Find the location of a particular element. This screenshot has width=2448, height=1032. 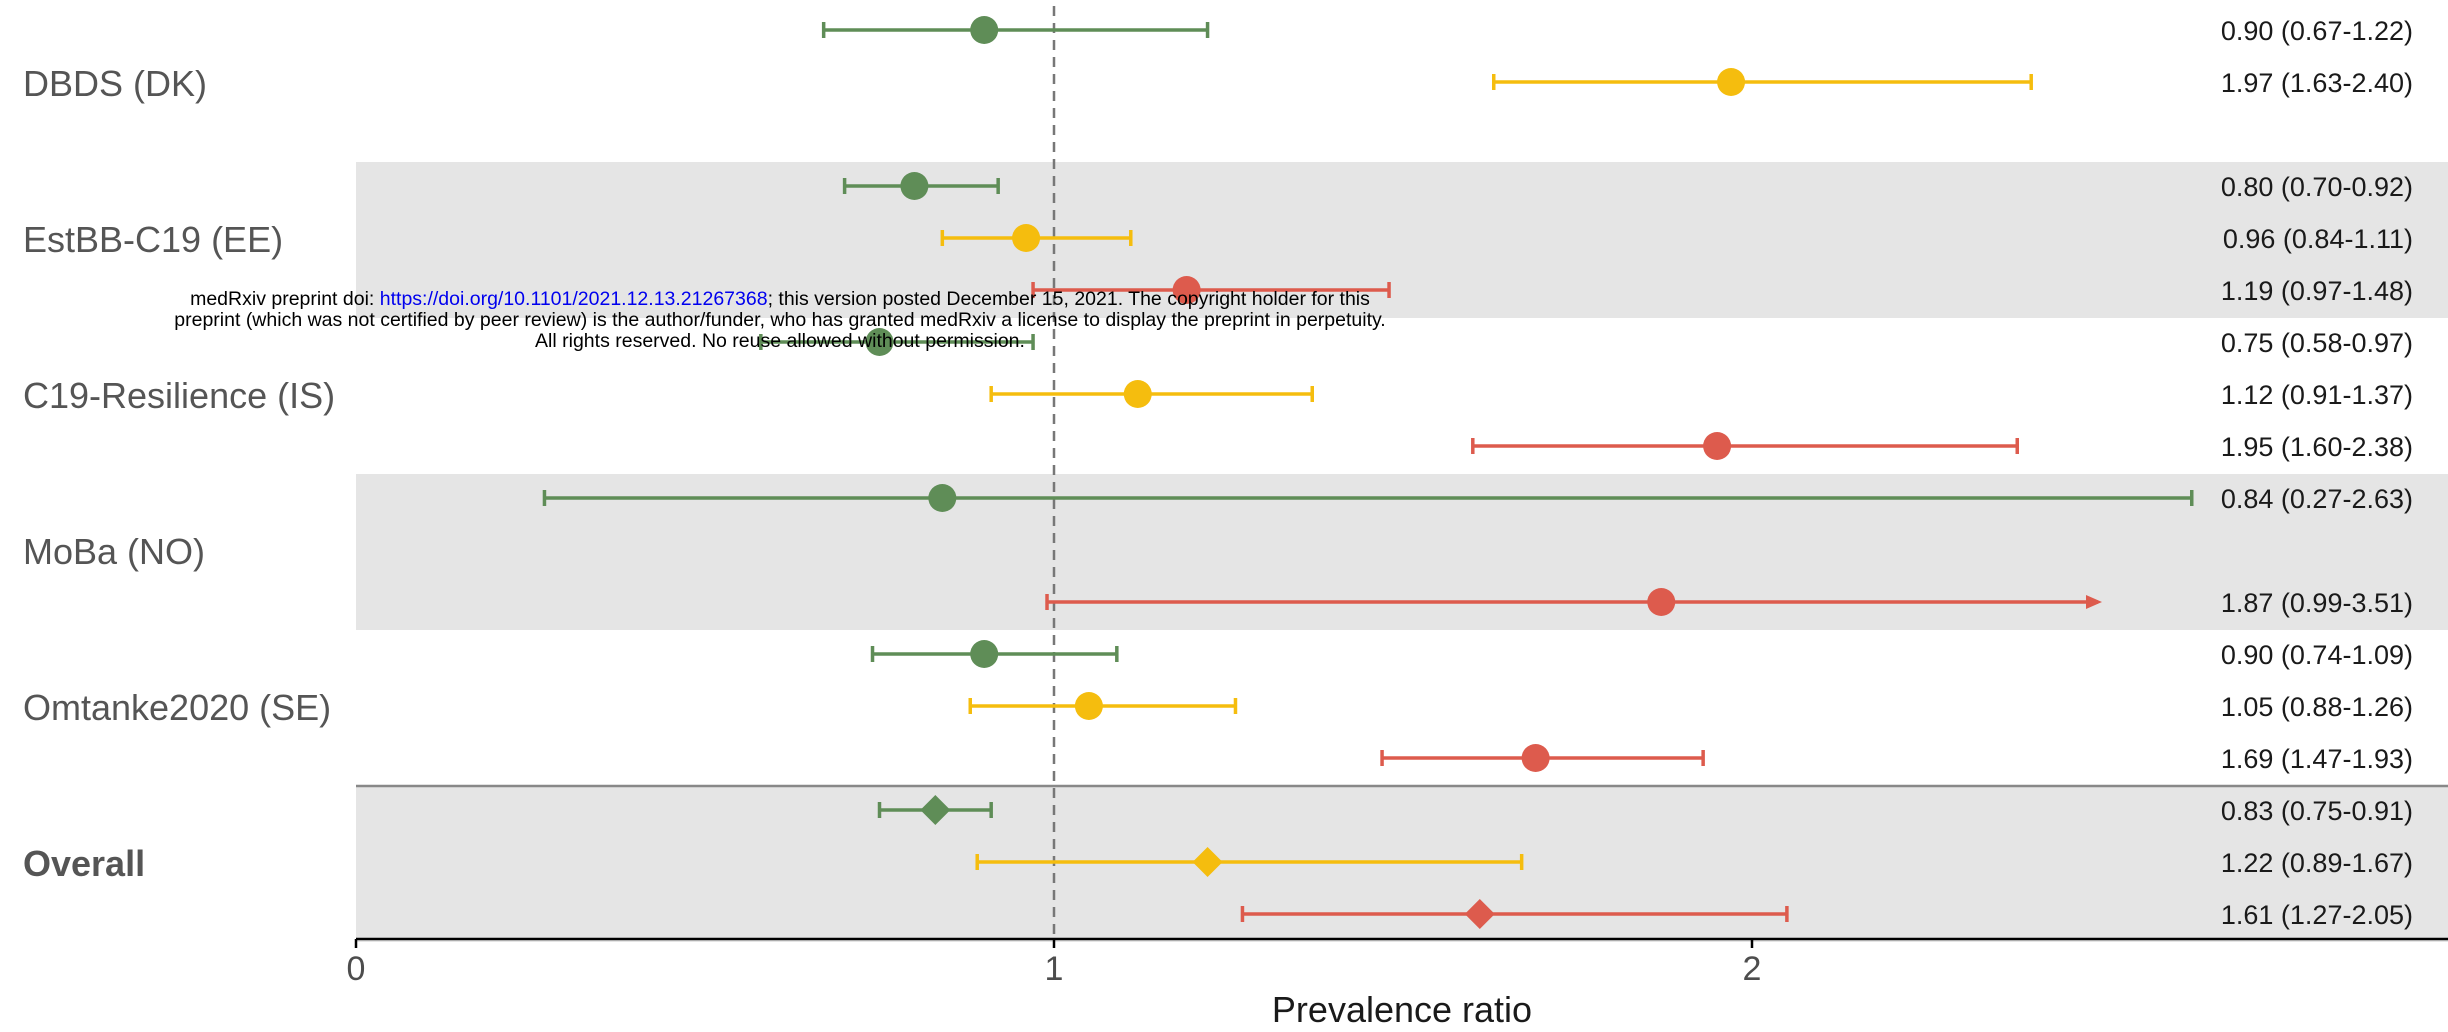

cohort-label: MoBa (NO) is located at coordinates (114, 551).